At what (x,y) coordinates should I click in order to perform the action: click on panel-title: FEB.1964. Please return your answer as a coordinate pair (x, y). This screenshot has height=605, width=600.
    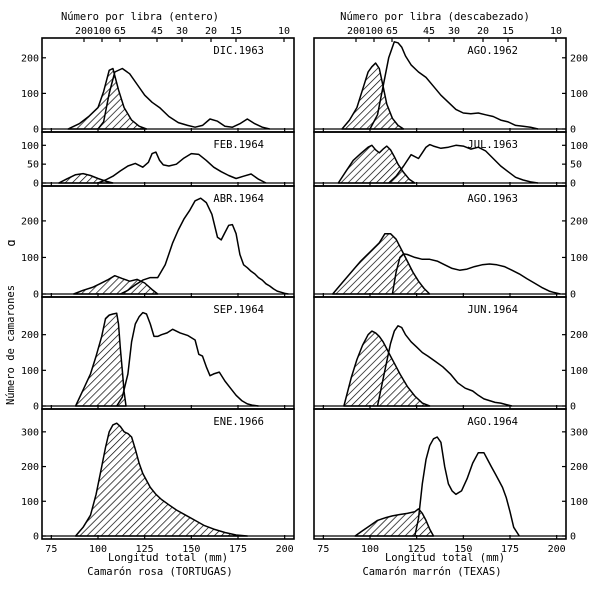
    Looking at the image, I should click on (238, 145).